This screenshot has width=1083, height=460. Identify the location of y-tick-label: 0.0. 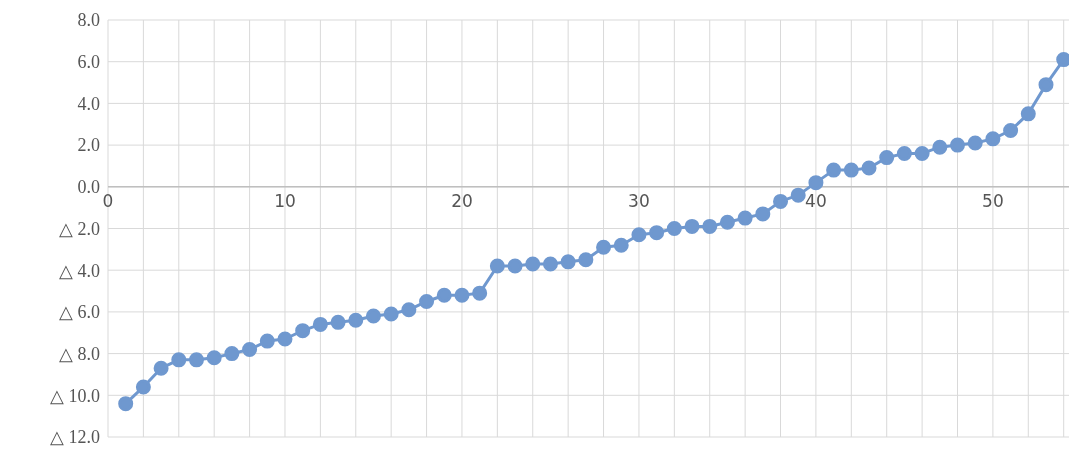
(88, 187).